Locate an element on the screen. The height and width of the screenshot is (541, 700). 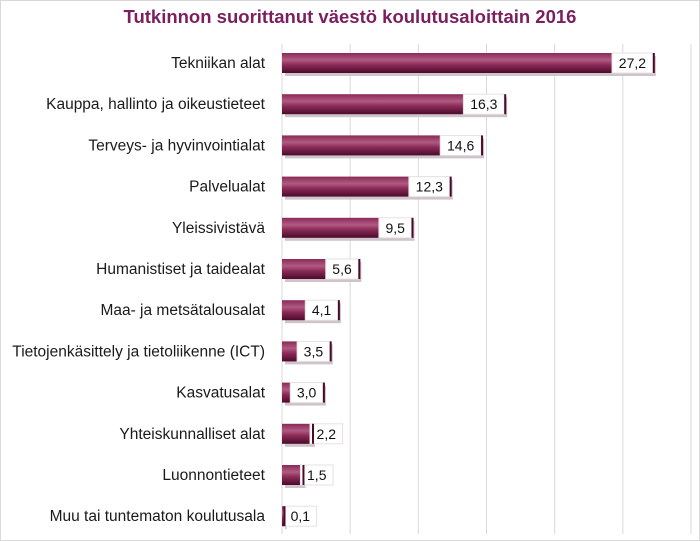
value-label: 3,0 is located at coordinates (307, 393).